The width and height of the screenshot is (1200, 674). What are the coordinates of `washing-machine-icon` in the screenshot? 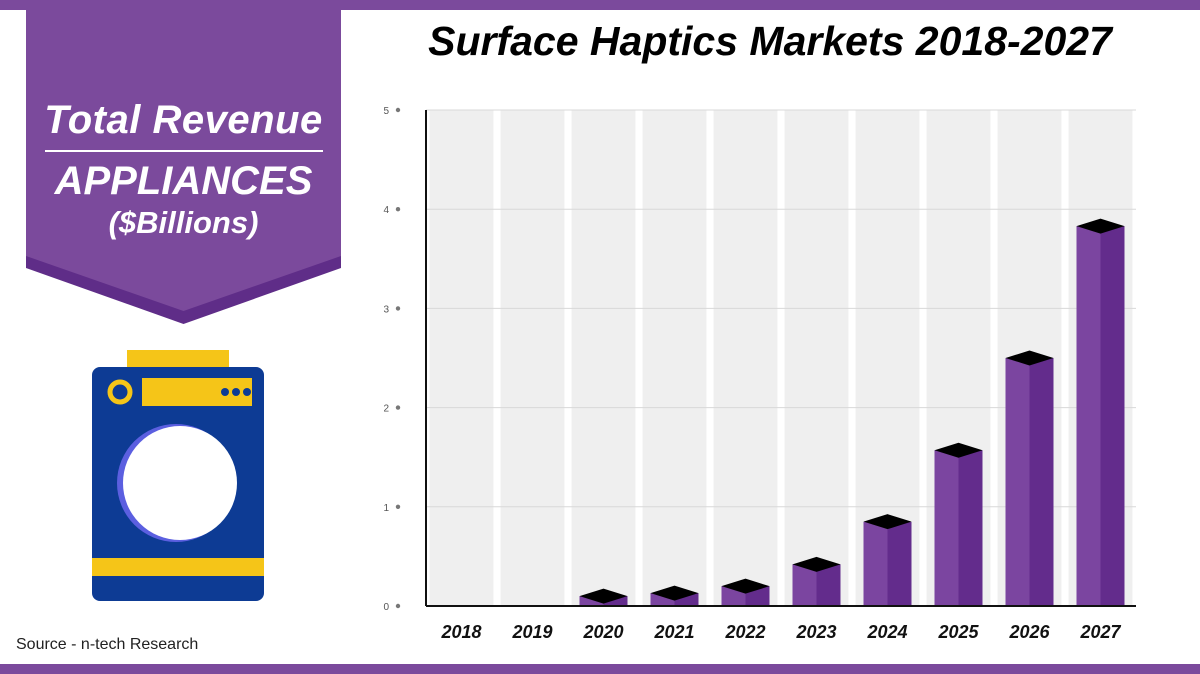 It's located at (178, 478).